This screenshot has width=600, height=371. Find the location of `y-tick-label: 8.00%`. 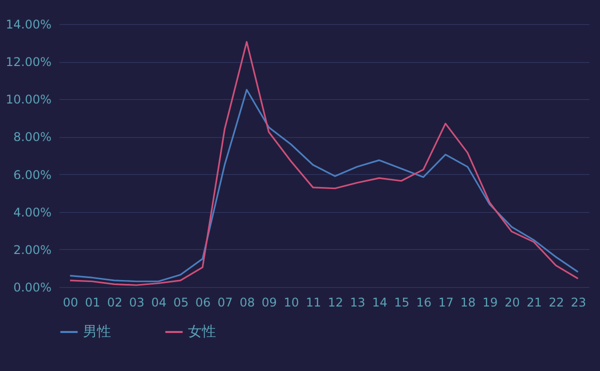

y-tick-label: 8.00% is located at coordinates (32, 137).